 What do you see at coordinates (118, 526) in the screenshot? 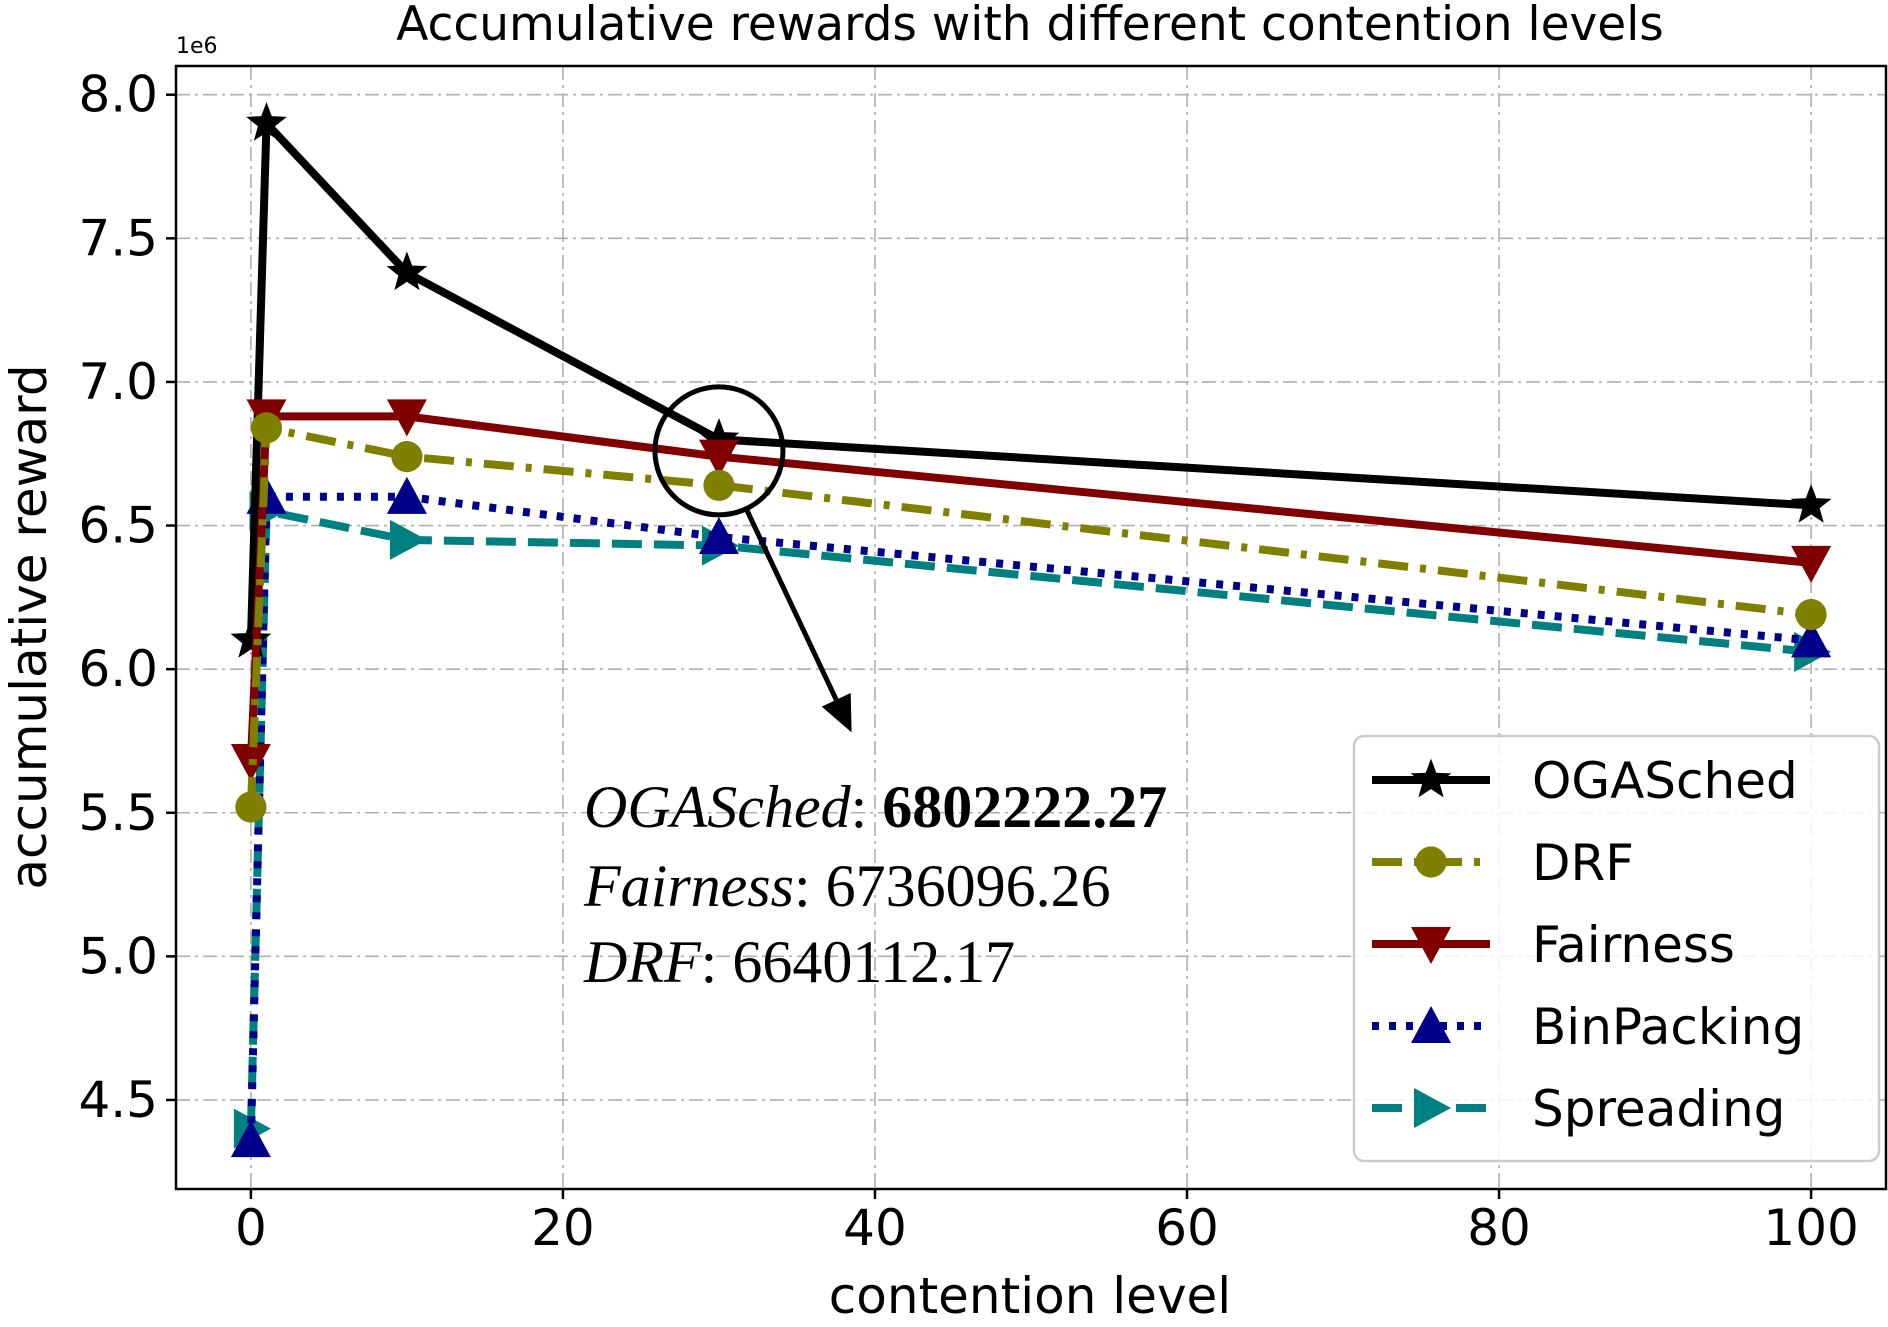
I see `y-tick-label: 6.5` at bounding box center [118, 526].